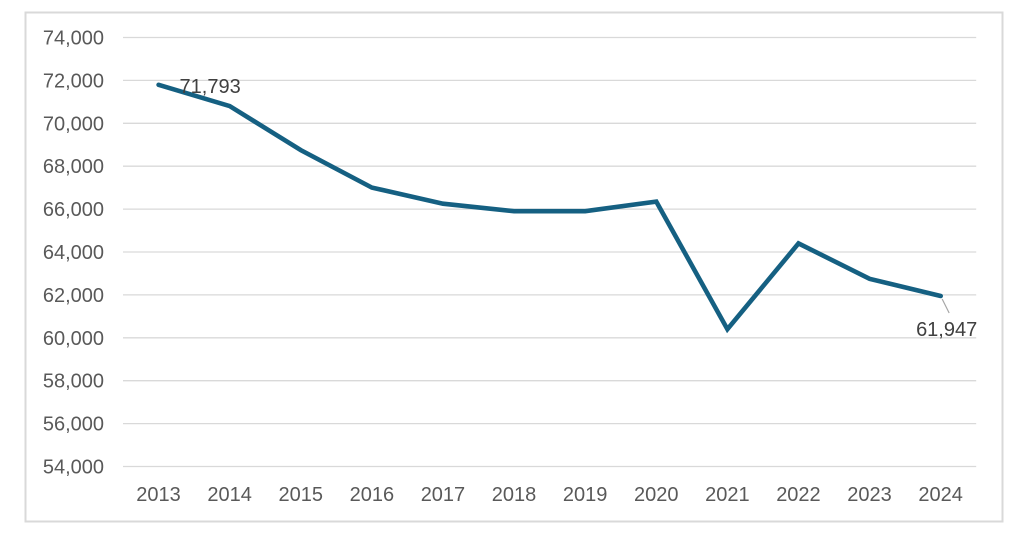 This screenshot has width=1021, height=539. What do you see at coordinates (73, 382) in the screenshot?
I see `y-tick-label: 58,000` at bounding box center [73, 382].